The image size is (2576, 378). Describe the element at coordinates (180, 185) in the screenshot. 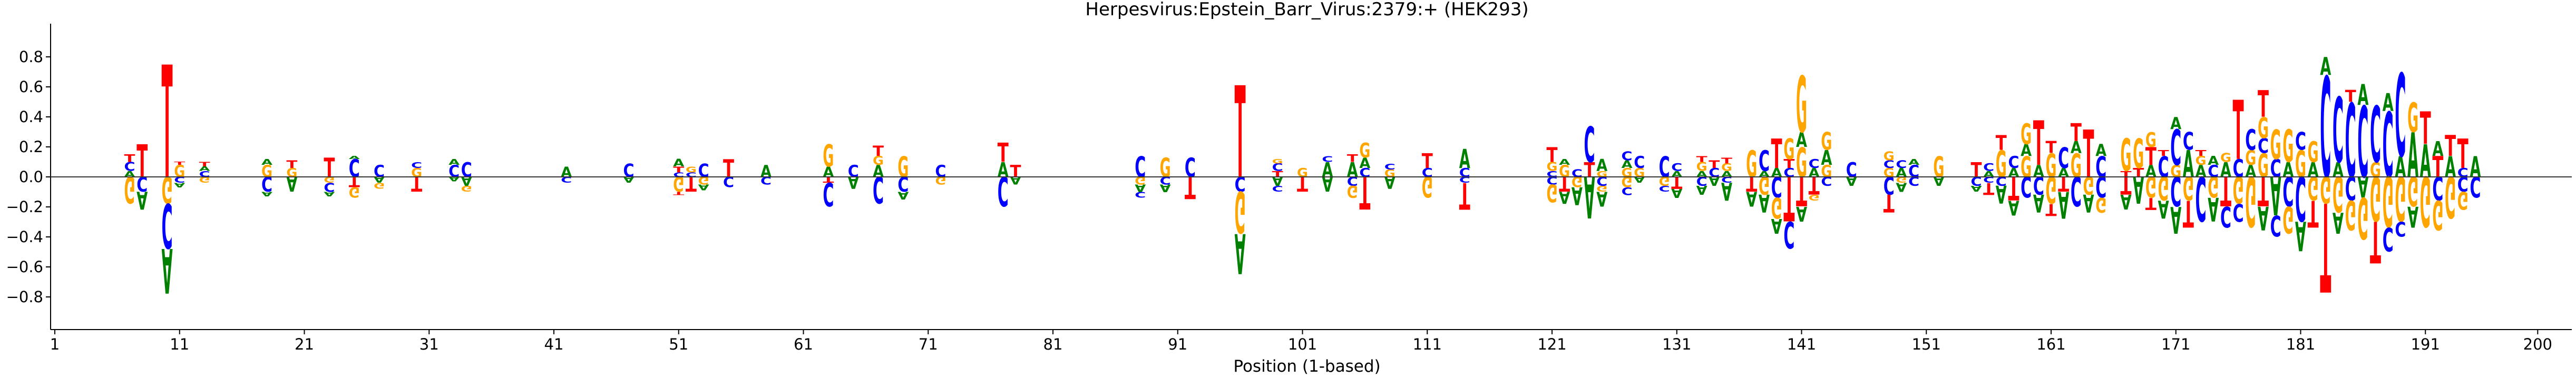

I see `logo-letter-a-pos-11-down: A` at that location.